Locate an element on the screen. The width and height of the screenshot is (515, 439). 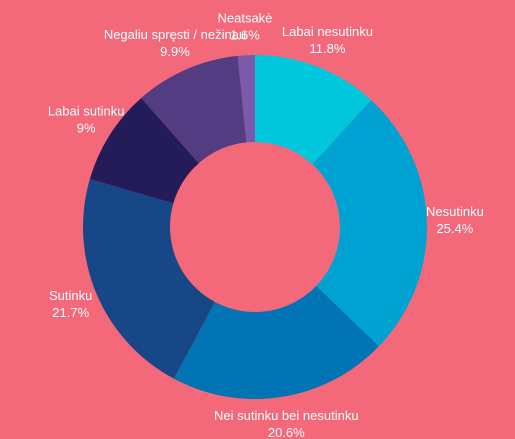
slice-label: Negaliu spręsti / nežinau is located at coordinates (175, 34).